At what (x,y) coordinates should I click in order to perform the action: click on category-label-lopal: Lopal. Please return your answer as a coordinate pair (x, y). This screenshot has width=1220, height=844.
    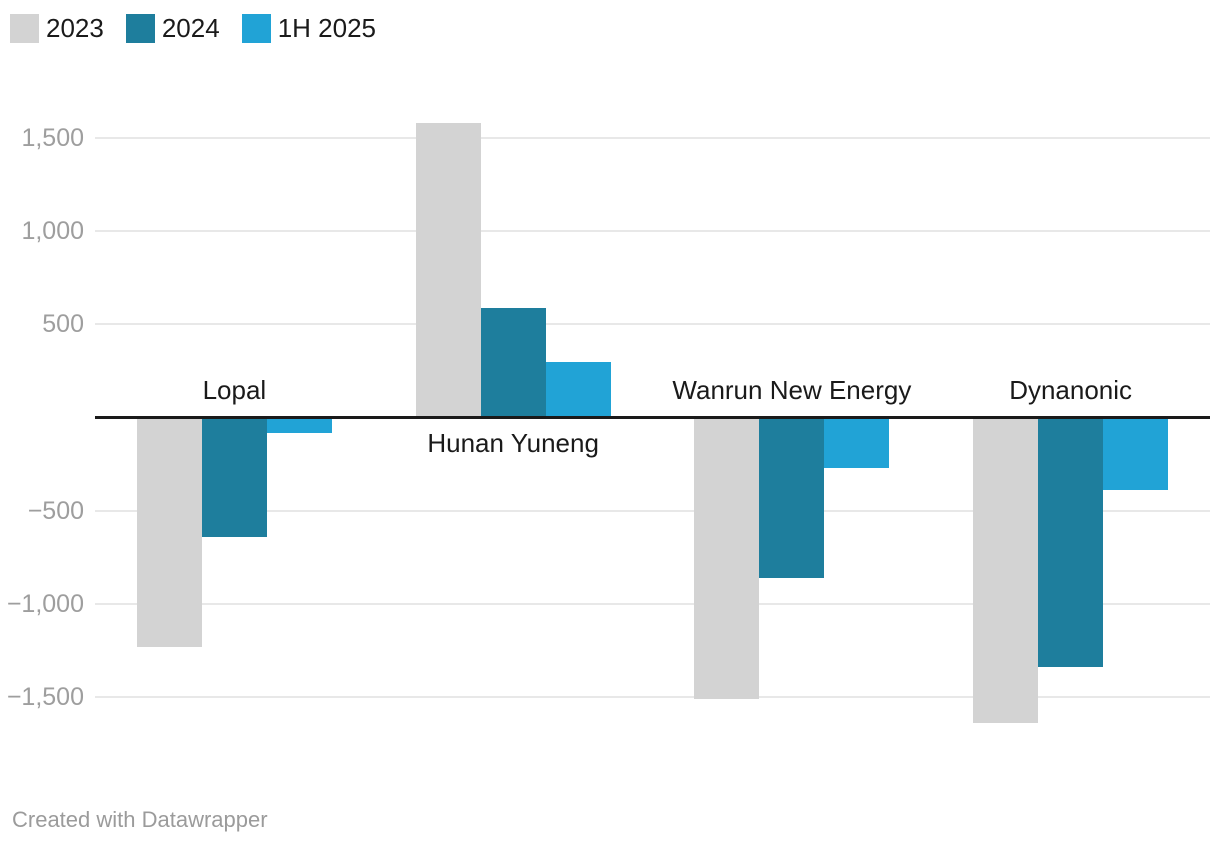
    Looking at the image, I should click on (234, 390).